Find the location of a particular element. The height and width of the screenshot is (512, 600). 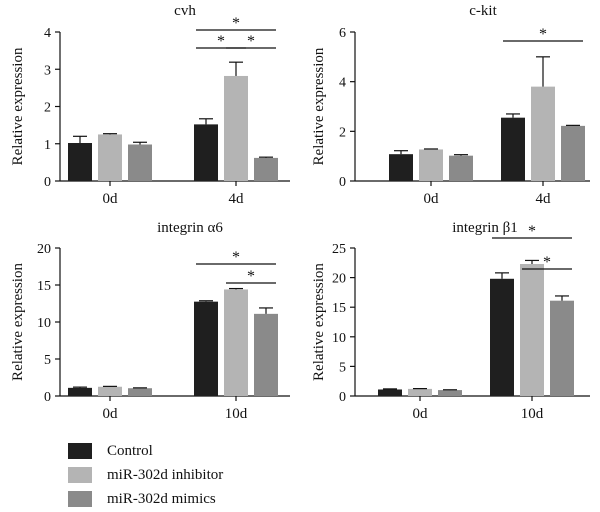

legend-swatch-inhibitor is located at coordinates (80, 475).